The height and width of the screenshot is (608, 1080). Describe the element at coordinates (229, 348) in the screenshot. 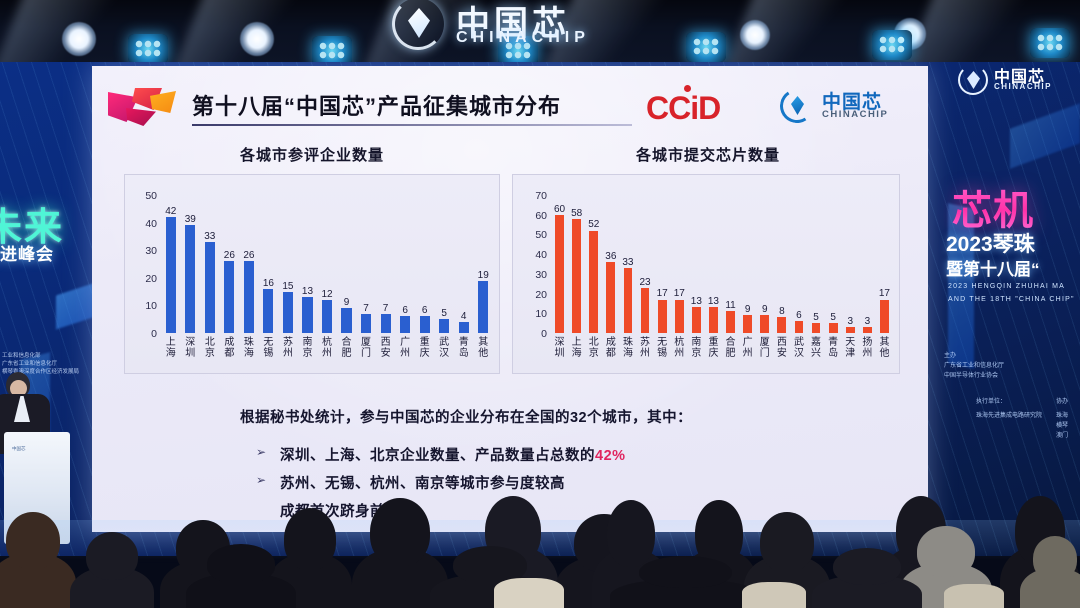

I see `chart-category-label: 成都` at that location.